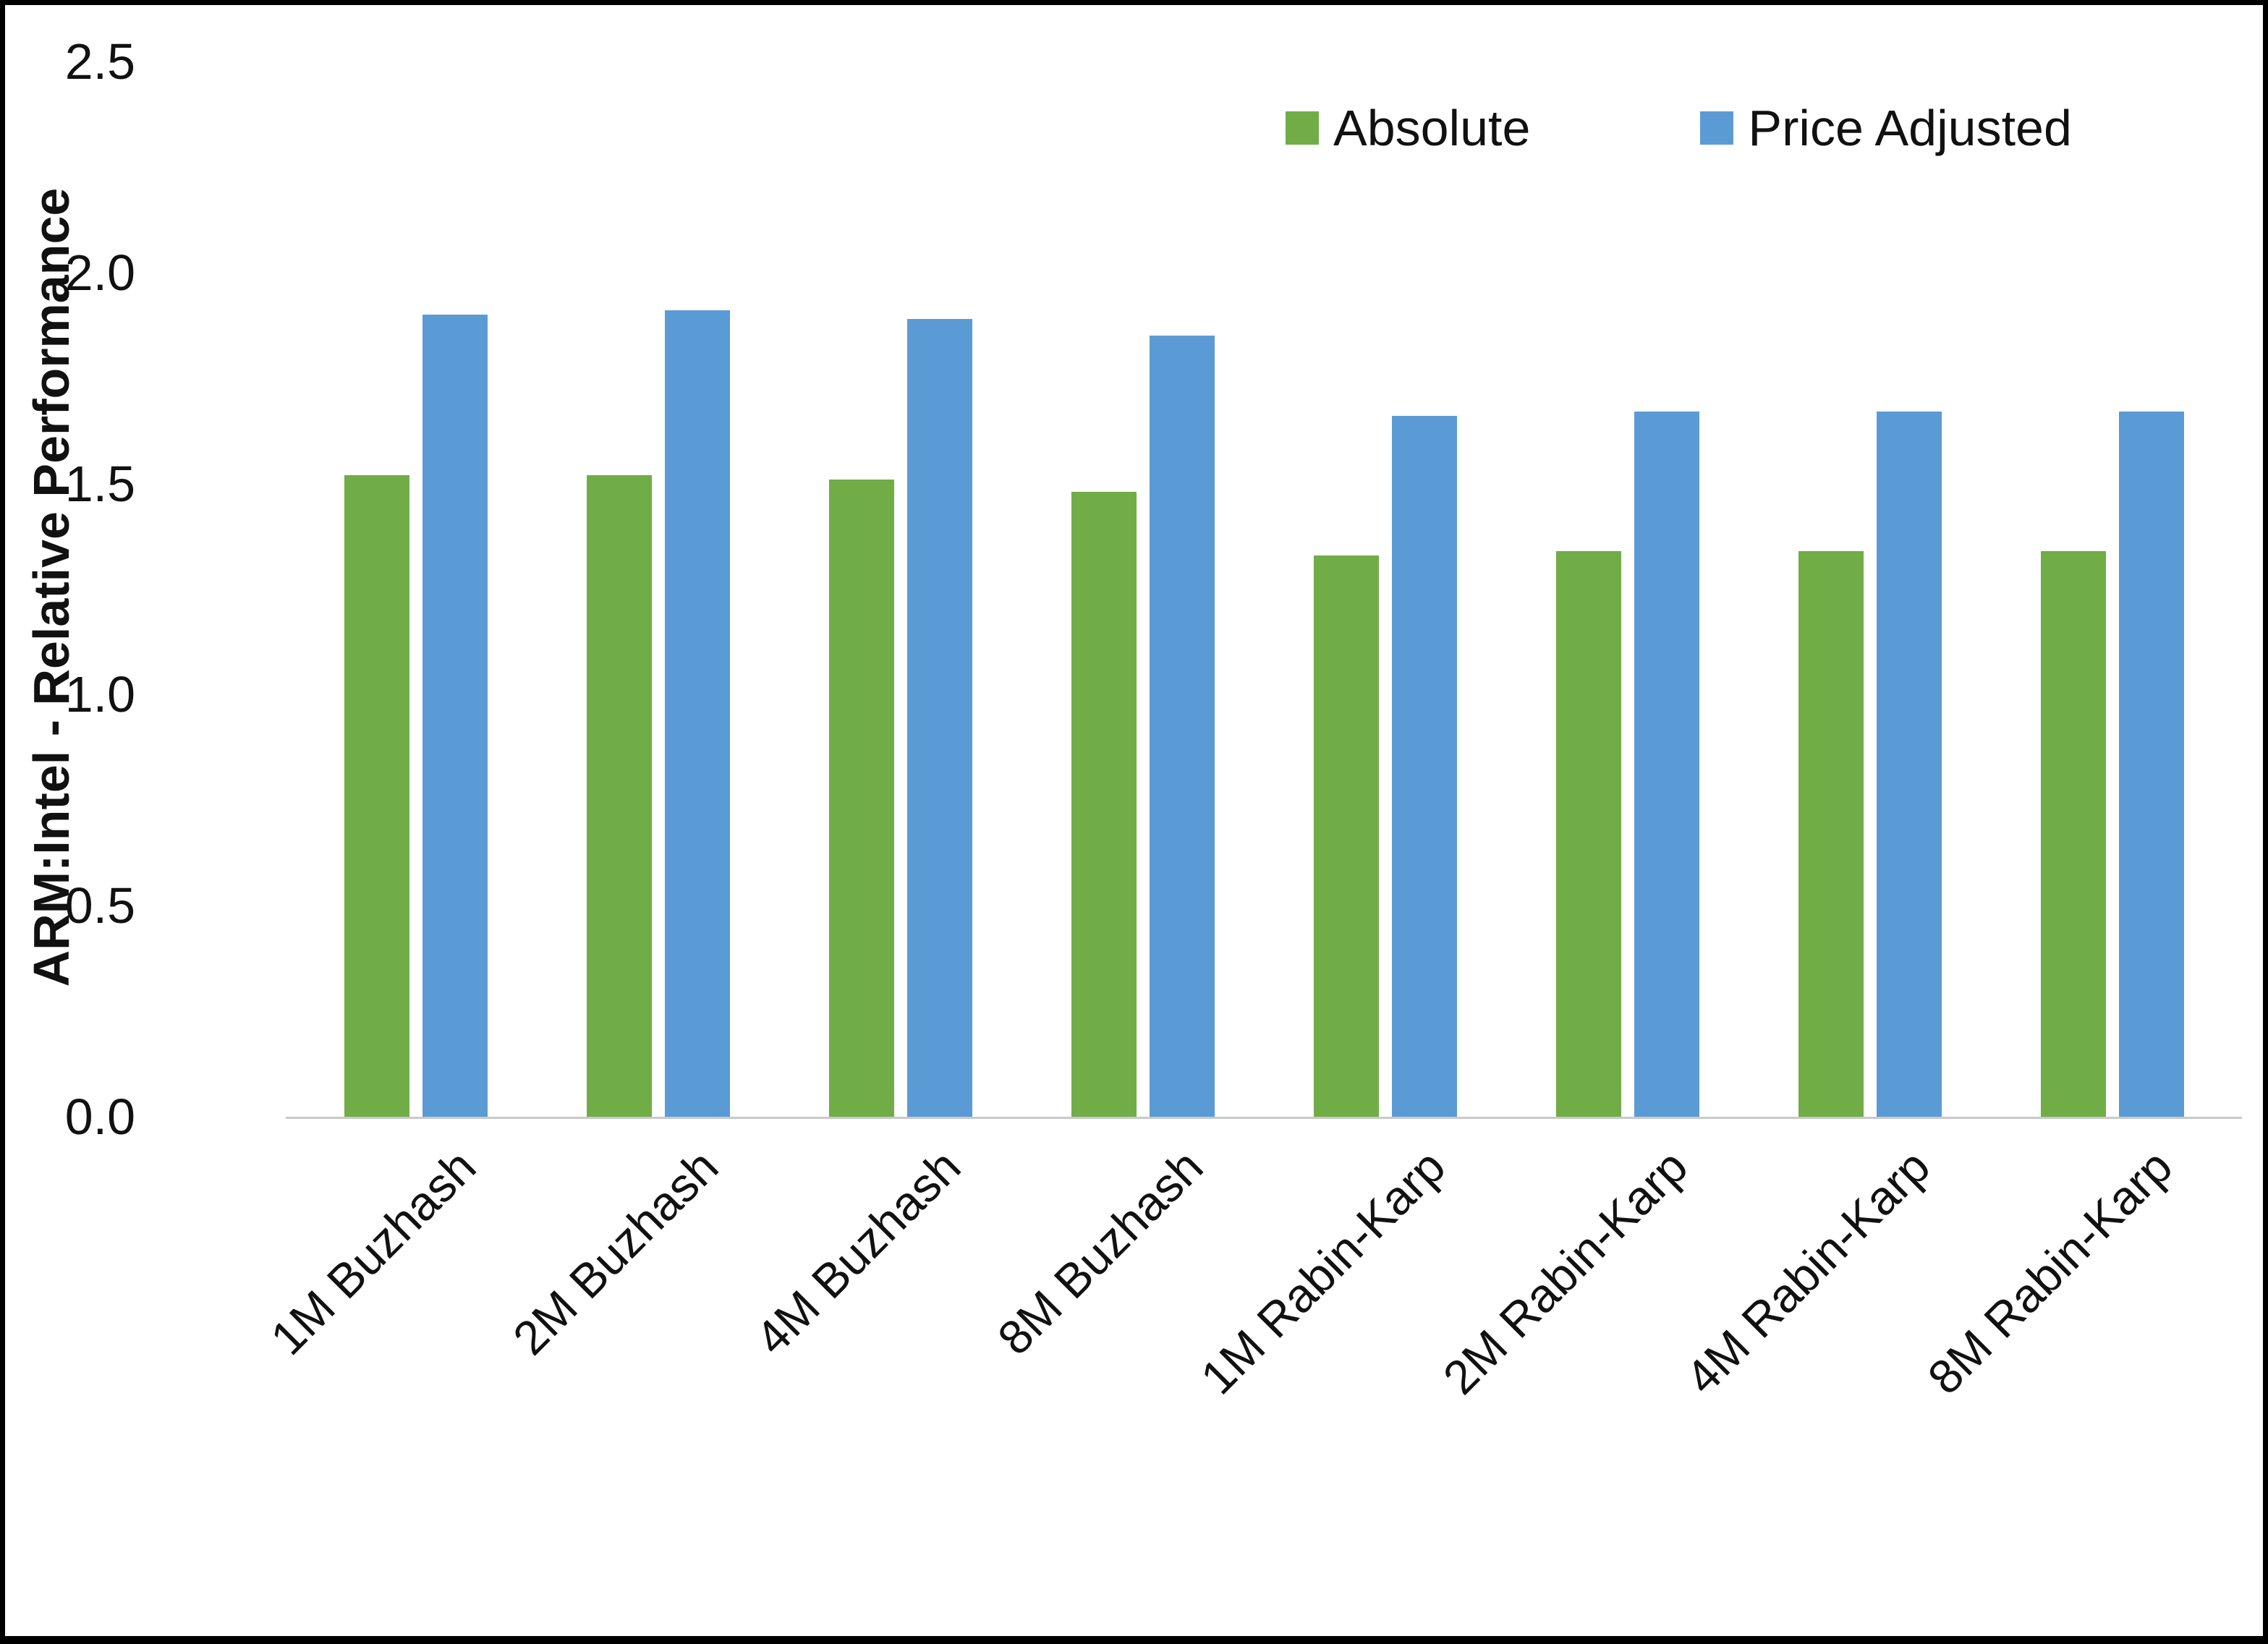 The width and height of the screenshot is (2268, 1644). Describe the element at coordinates (2073, 833) in the screenshot. I see `bar-absolute-8m-rabin-karp` at that location.